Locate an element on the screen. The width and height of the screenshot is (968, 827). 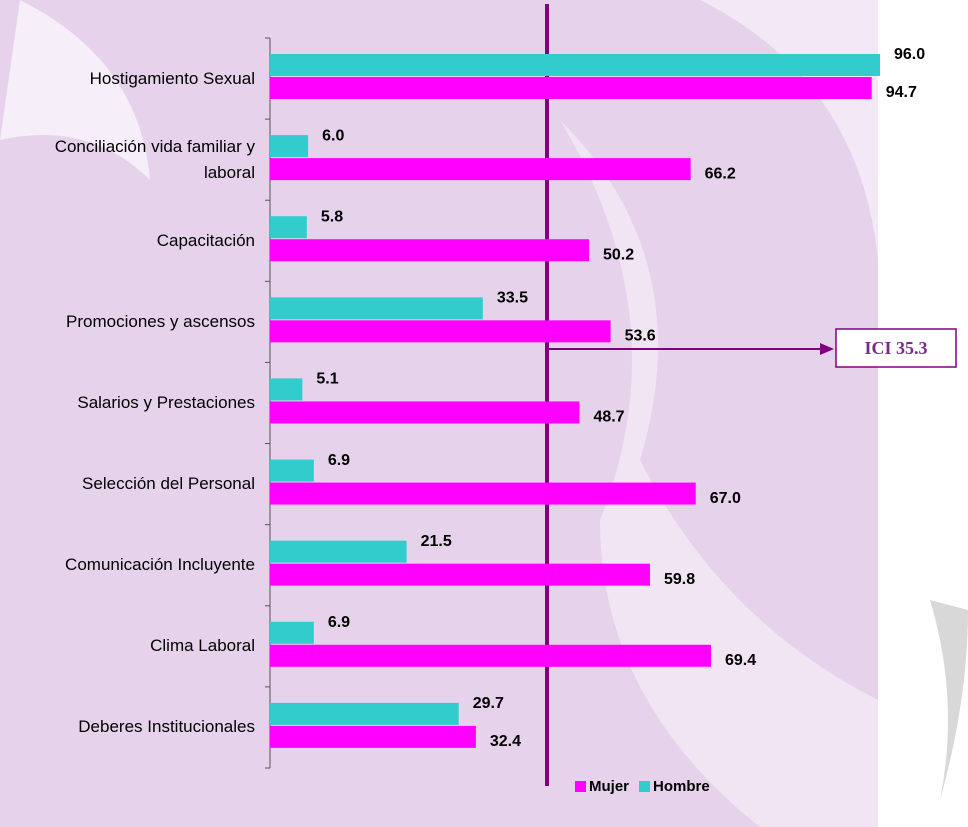
data-label: 96.0 is located at coordinates (909, 54).